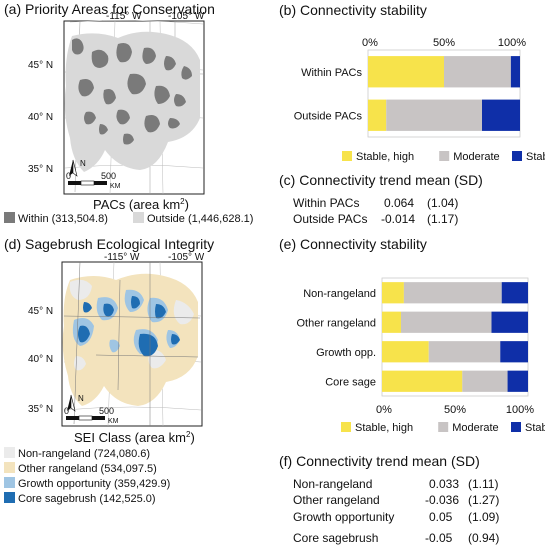 The width and height of the screenshot is (545, 550). I want to click on trend-row-label: Other rangeland, so click(336, 500).